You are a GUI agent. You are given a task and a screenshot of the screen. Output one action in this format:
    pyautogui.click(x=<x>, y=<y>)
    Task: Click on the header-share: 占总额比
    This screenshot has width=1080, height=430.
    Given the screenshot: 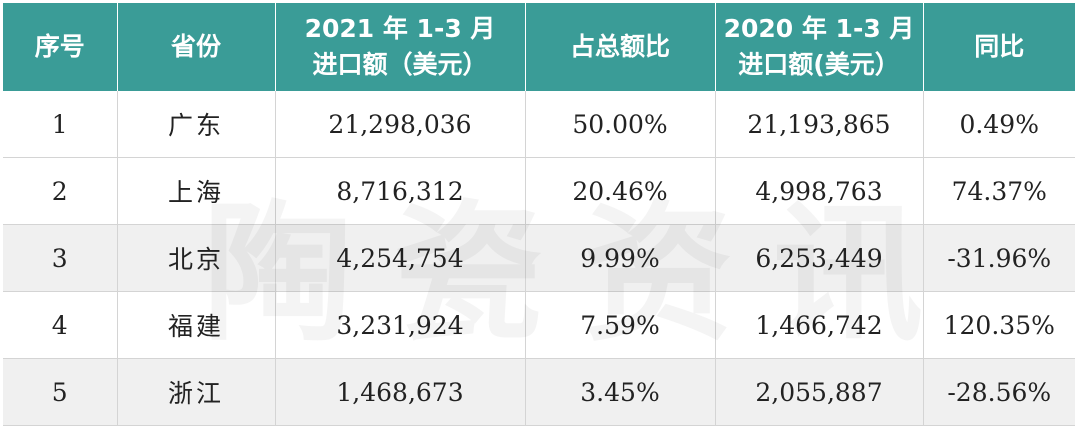 What is the action you would take?
    pyautogui.click(x=620, y=47)
    